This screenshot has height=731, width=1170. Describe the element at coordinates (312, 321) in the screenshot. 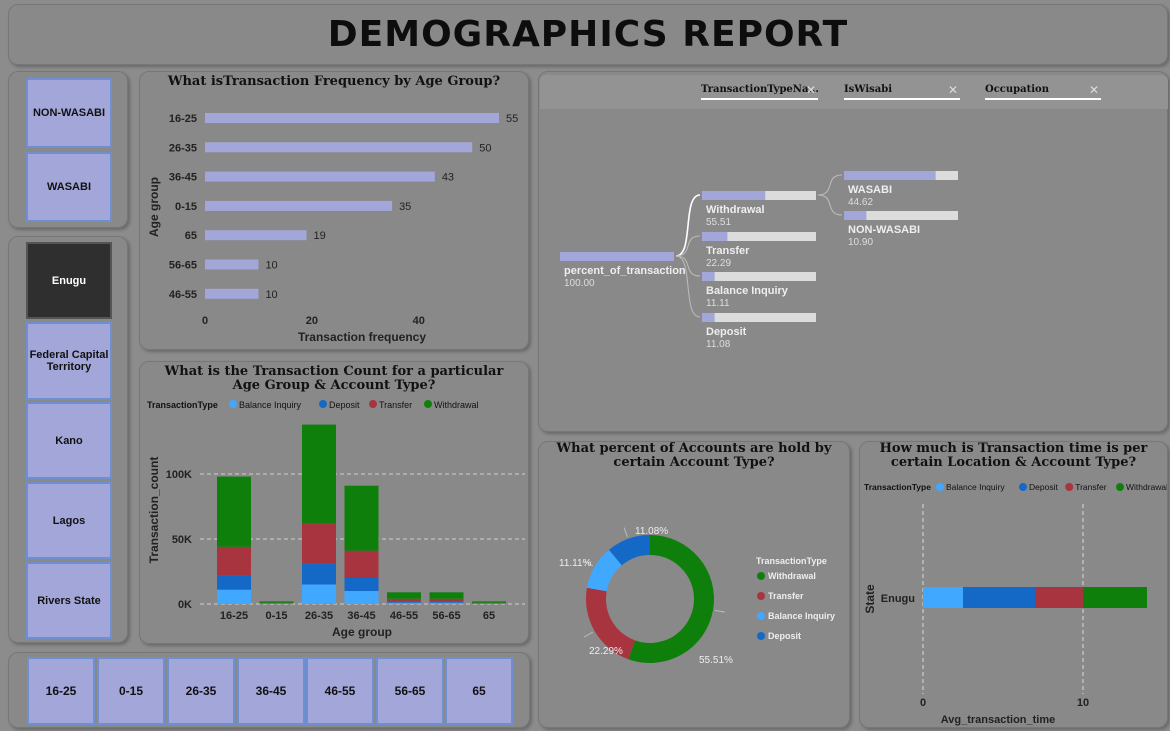

I see `freq-x-tick: 20` at that location.